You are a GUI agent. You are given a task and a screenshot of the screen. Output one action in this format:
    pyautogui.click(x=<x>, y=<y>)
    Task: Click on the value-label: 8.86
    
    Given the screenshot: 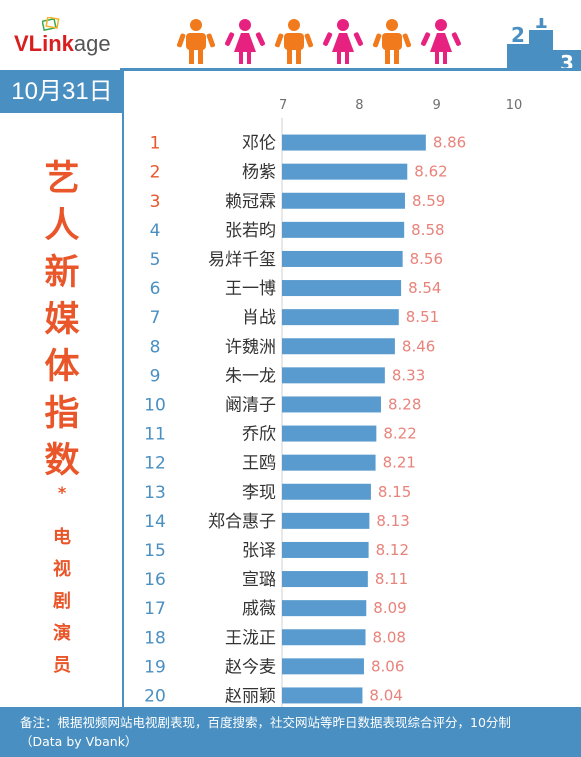 What is the action you would take?
    pyautogui.click(x=449, y=143)
    